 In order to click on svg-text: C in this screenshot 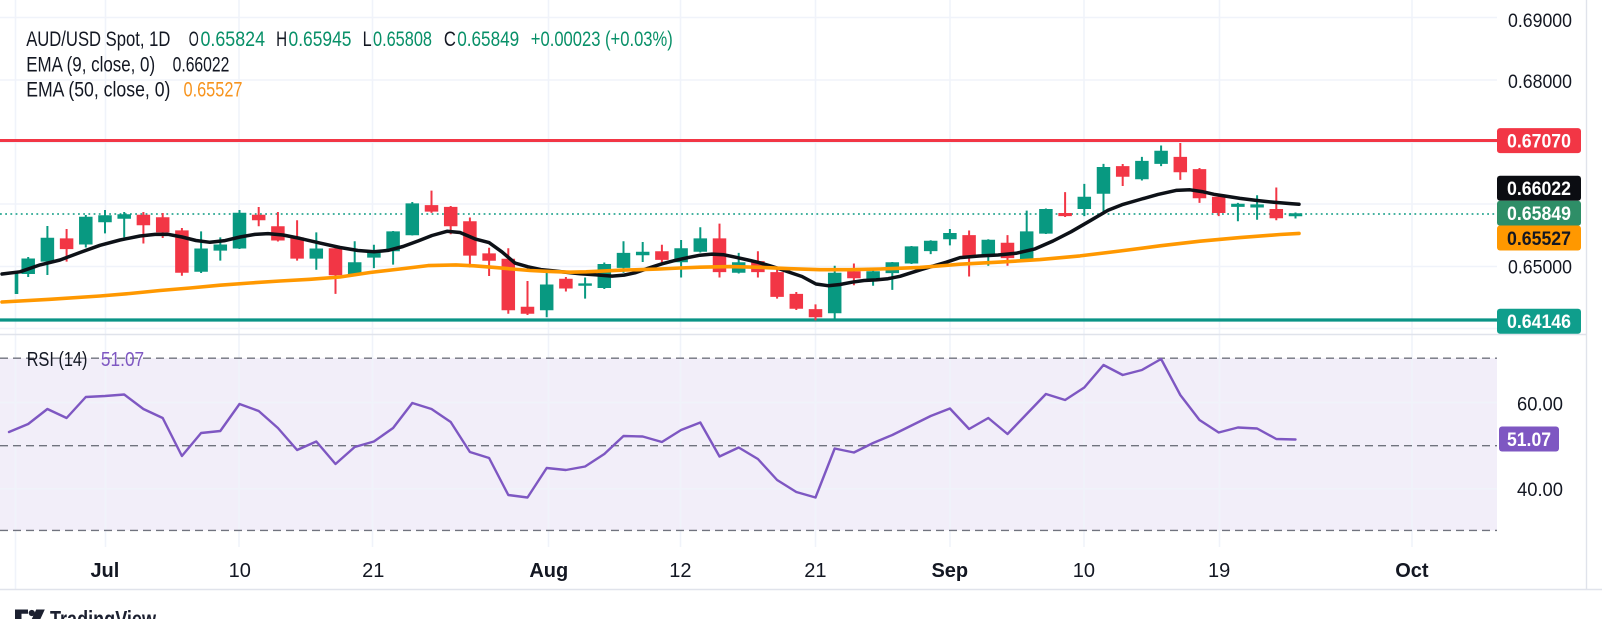, I will do `click(450, 39)`.